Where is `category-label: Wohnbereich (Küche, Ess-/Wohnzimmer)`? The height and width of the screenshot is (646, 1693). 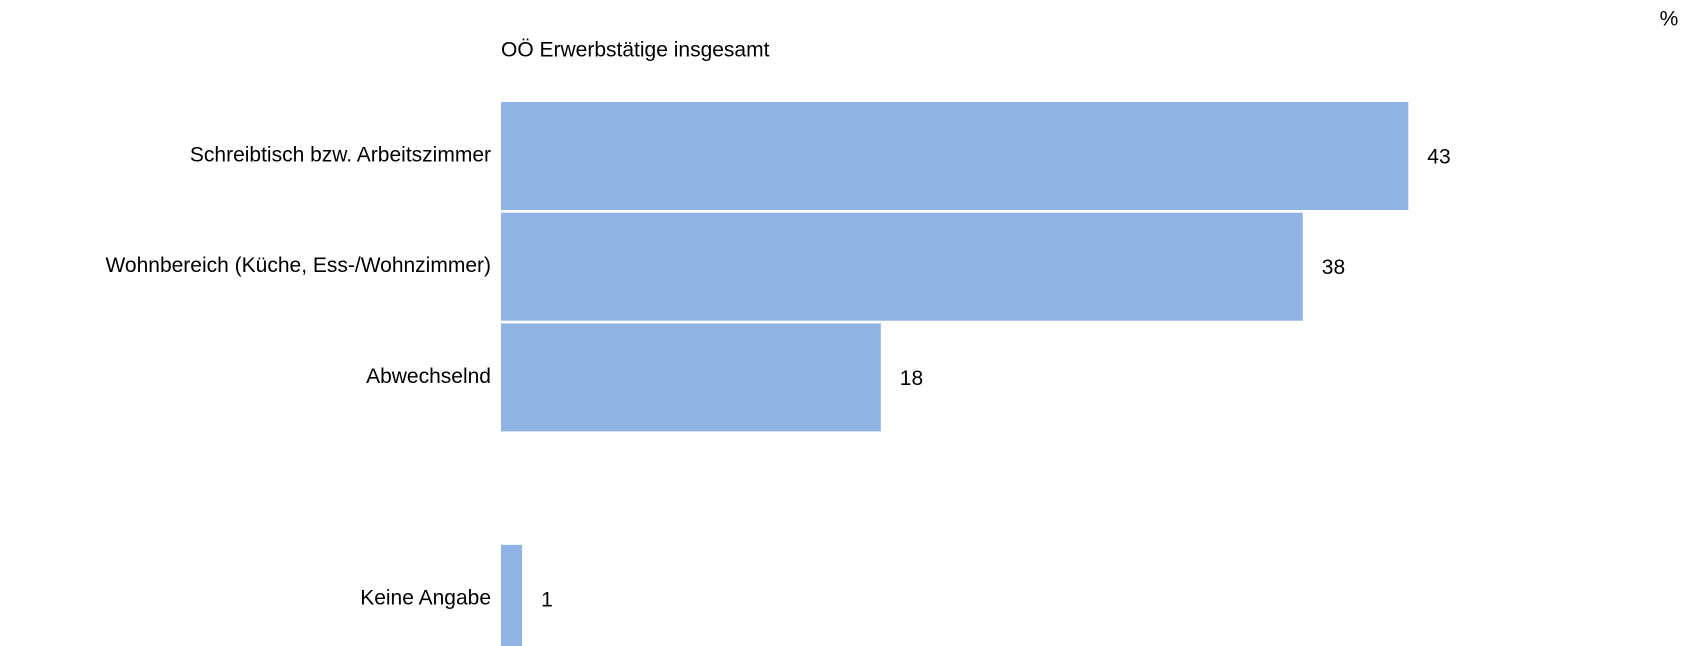
category-label: Wohnbereich (Küche, Ess-/Wohnzimmer) is located at coordinates (298, 265).